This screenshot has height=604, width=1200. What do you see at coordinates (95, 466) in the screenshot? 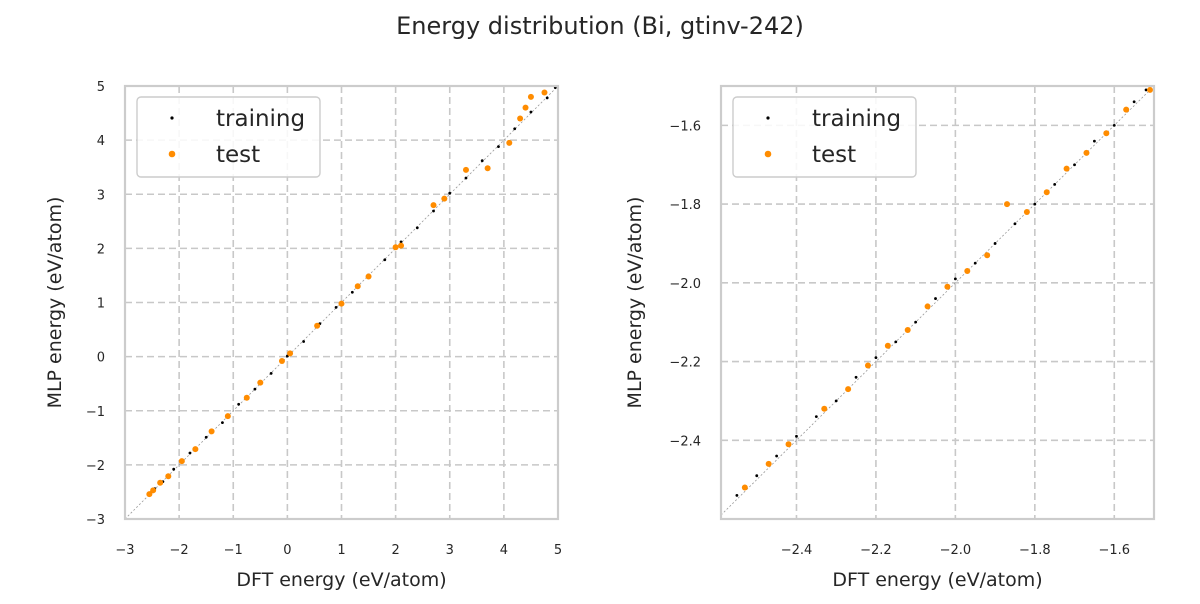
I see `y-tick-label: −2` at bounding box center [95, 466].